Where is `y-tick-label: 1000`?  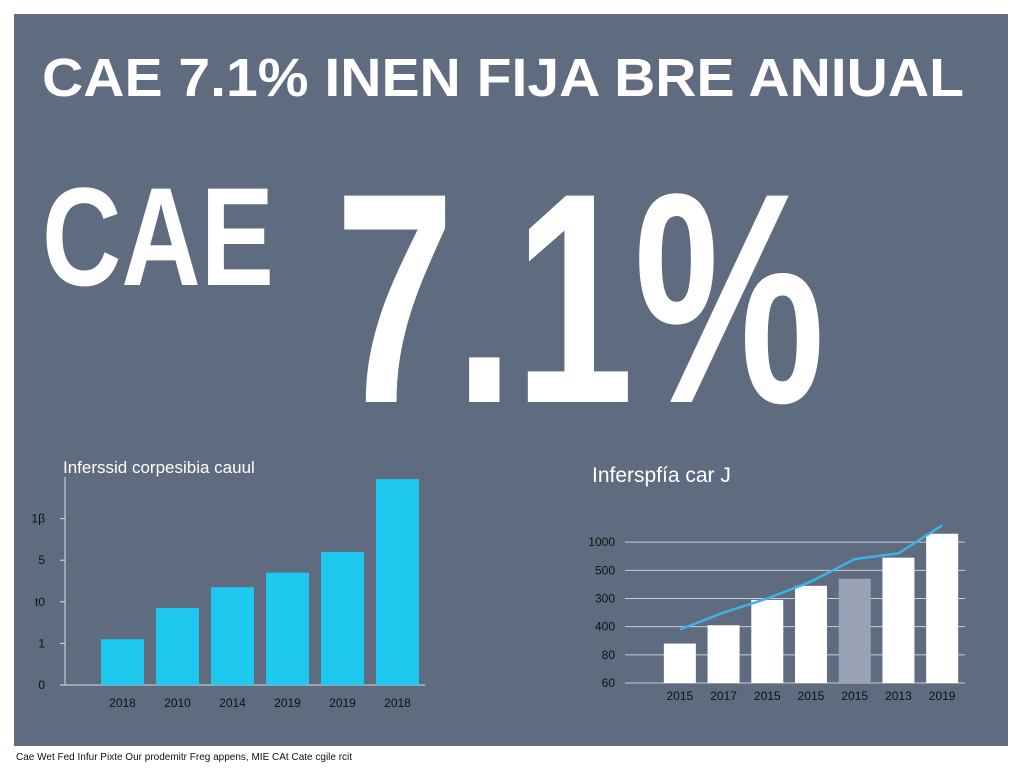
y-tick-label: 1000 is located at coordinates (601, 542).